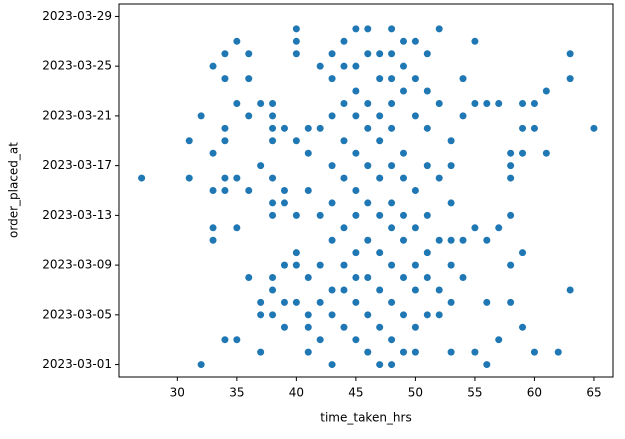 Image resolution: width=625 pixels, height=439 pixels. What do you see at coordinates (365, 418) in the screenshot?
I see `x-axis-label: time_taken_hrs` at bounding box center [365, 418].